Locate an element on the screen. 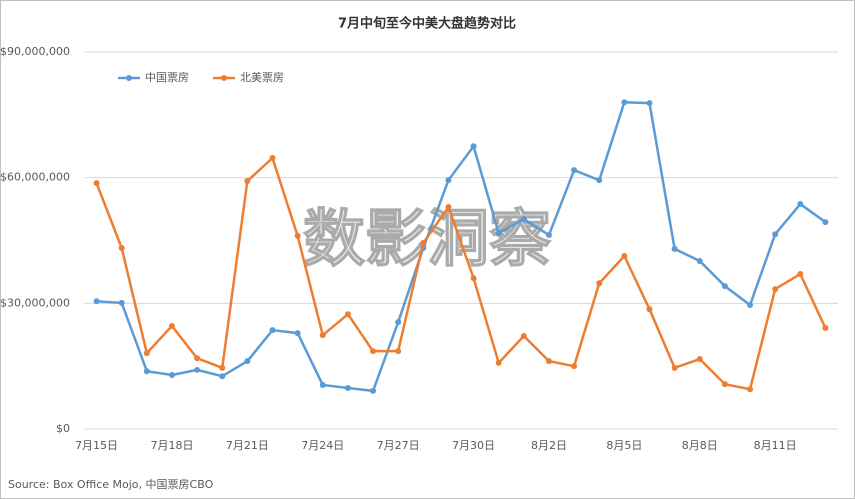 Image resolution: width=855 pixels, height=499 pixels. x-tick-label: 7月21日 is located at coordinates (247, 445).